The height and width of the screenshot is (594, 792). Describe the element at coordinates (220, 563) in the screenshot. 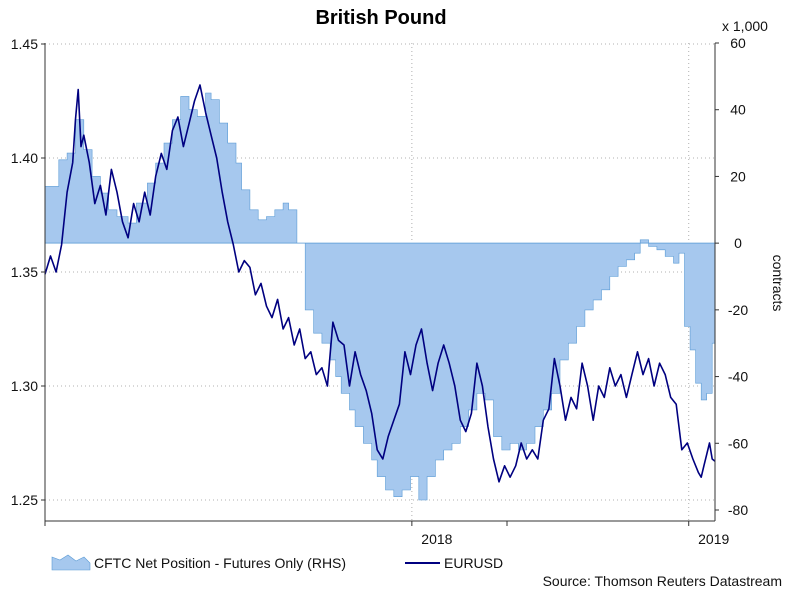

I see `legend-label-cftc: CFTC Net Position - Futures Only (RHS)` at that location.